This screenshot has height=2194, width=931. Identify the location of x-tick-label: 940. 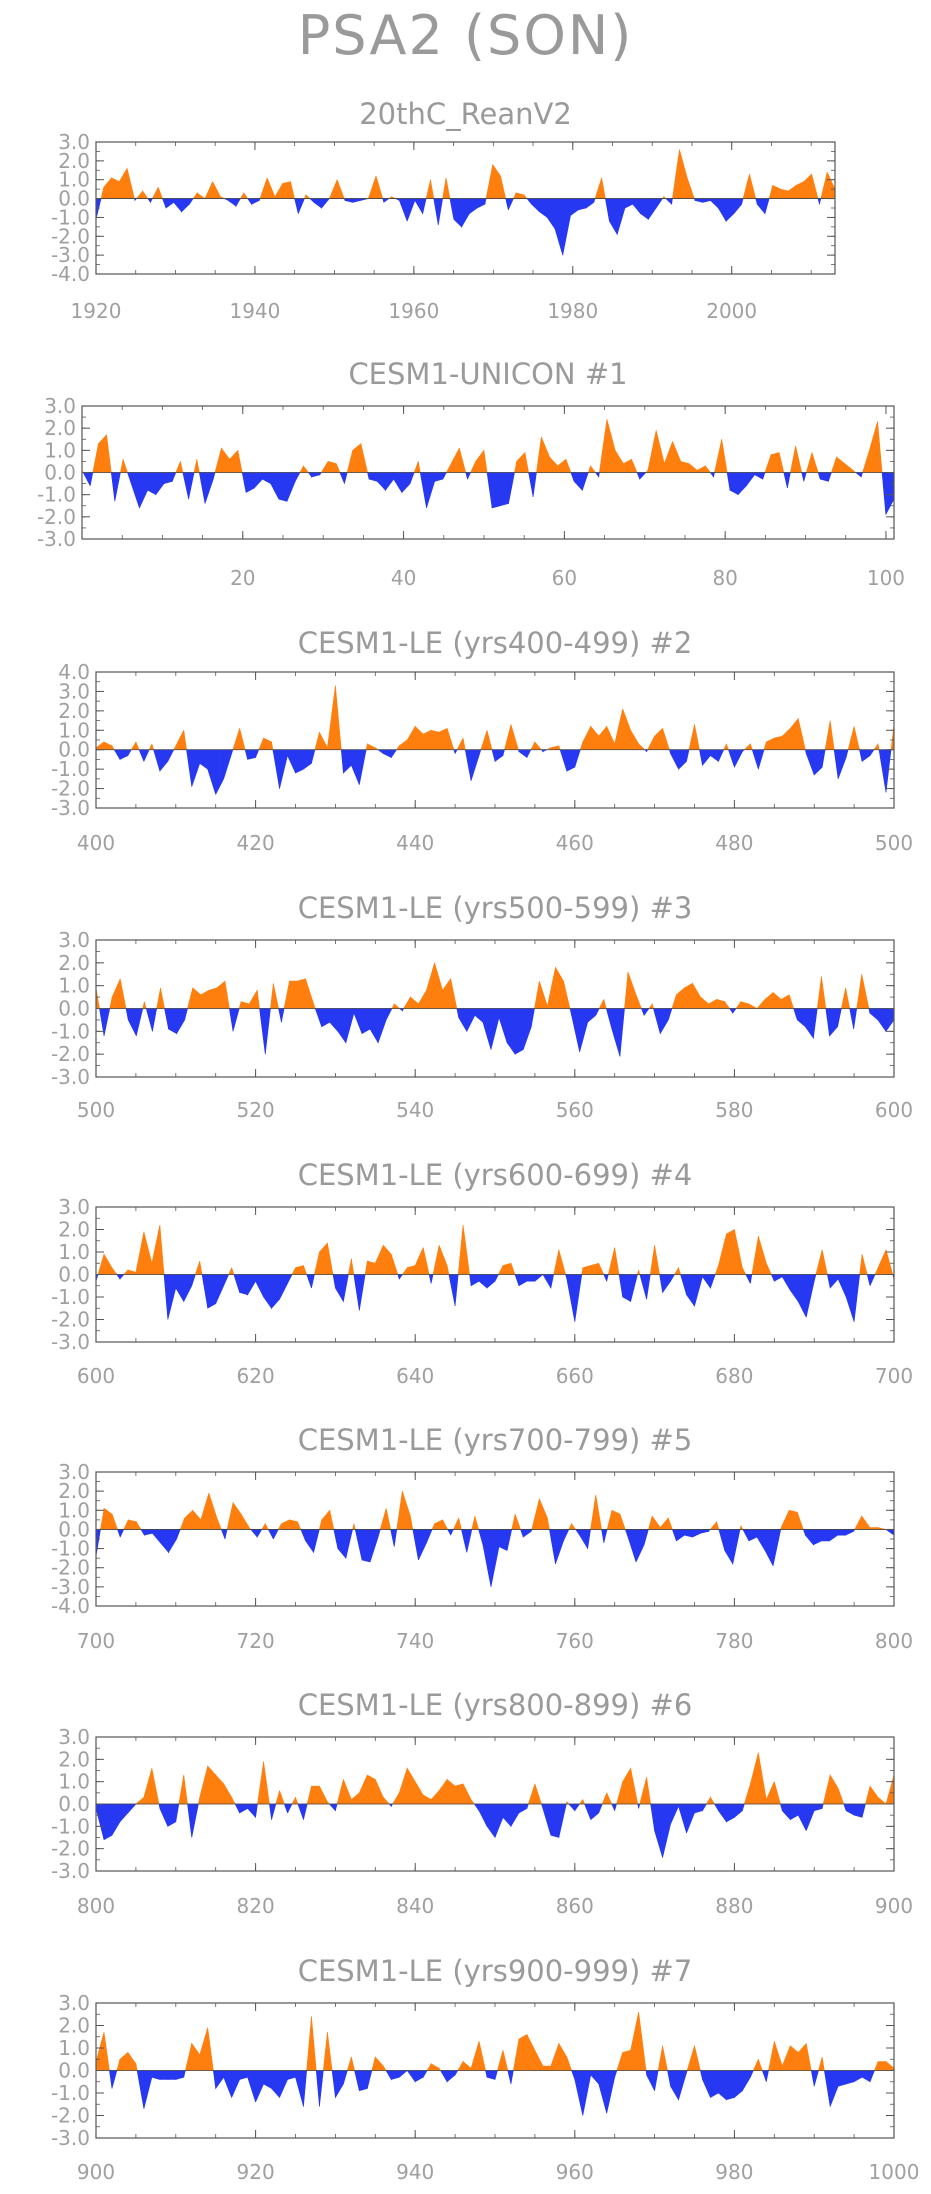
(415, 2172).